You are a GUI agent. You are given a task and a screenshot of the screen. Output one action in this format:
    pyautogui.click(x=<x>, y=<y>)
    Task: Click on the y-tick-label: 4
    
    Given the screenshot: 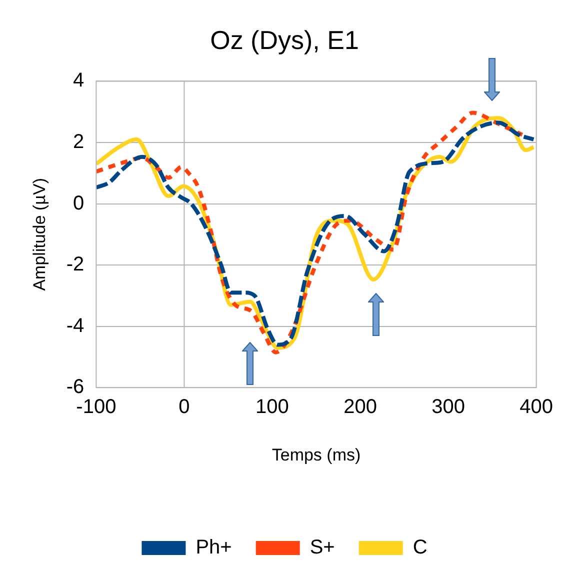 What is the action you would take?
    pyautogui.click(x=78, y=81)
    